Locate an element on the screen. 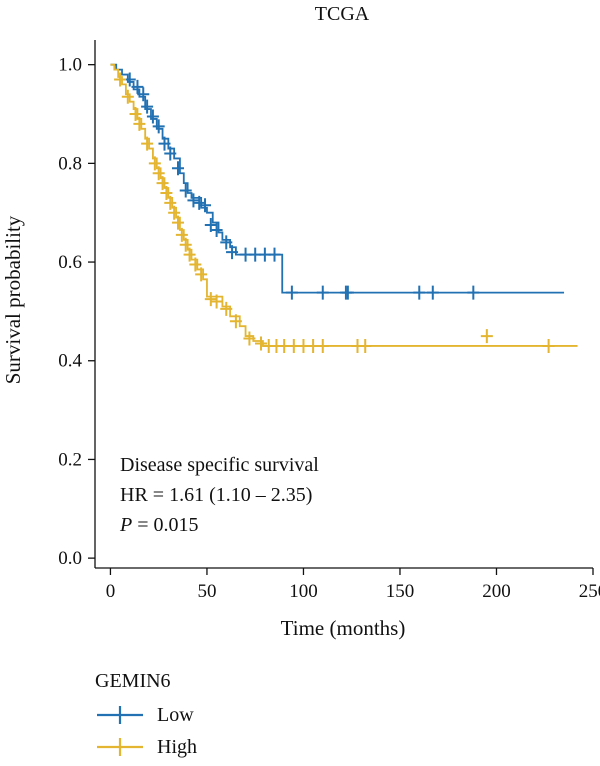  x-tick-label: 100 is located at coordinates (303, 591).